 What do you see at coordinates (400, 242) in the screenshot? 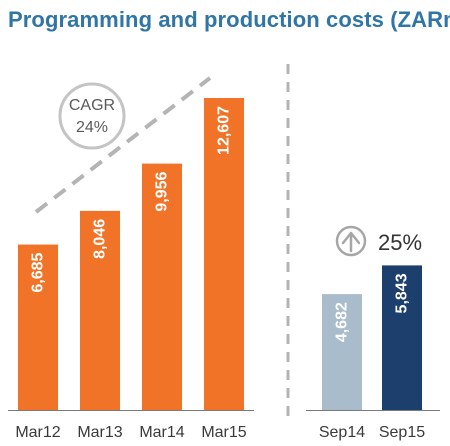
I see `growth-percentage: 25%` at bounding box center [400, 242].